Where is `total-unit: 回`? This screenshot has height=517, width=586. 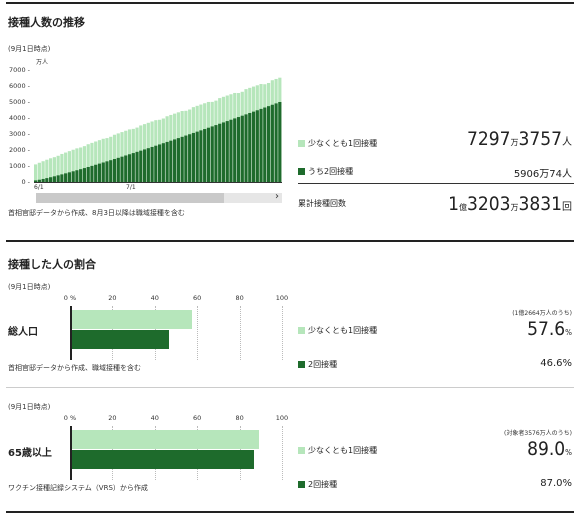
total-unit: 回 is located at coordinates (567, 207).